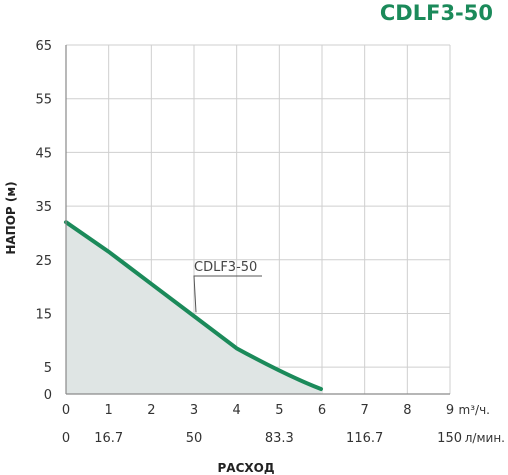  Describe the element at coordinates (43, 221) in the screenshot. I see `y-tick-labels: 0 5 15 25 35 45 55 65` at that location.